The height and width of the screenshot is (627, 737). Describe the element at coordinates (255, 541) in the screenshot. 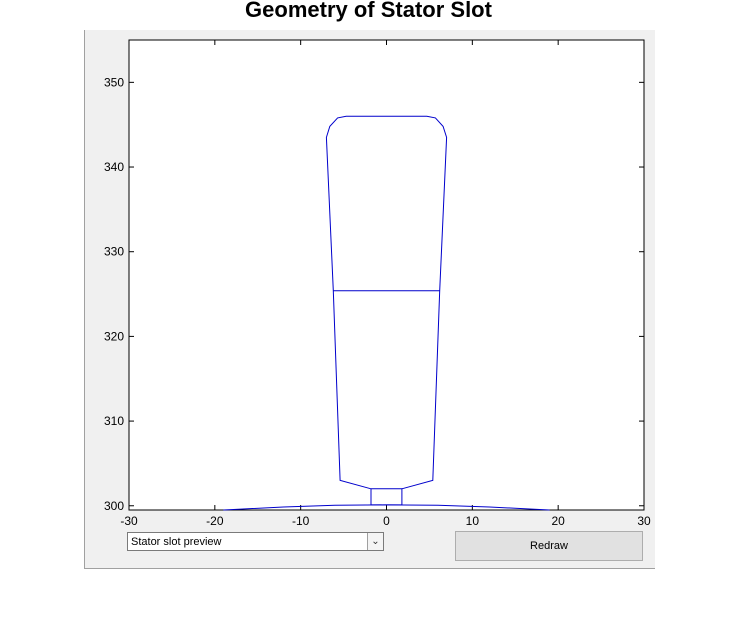

I see `view-select: Stator slot preview ⌄` at that location.